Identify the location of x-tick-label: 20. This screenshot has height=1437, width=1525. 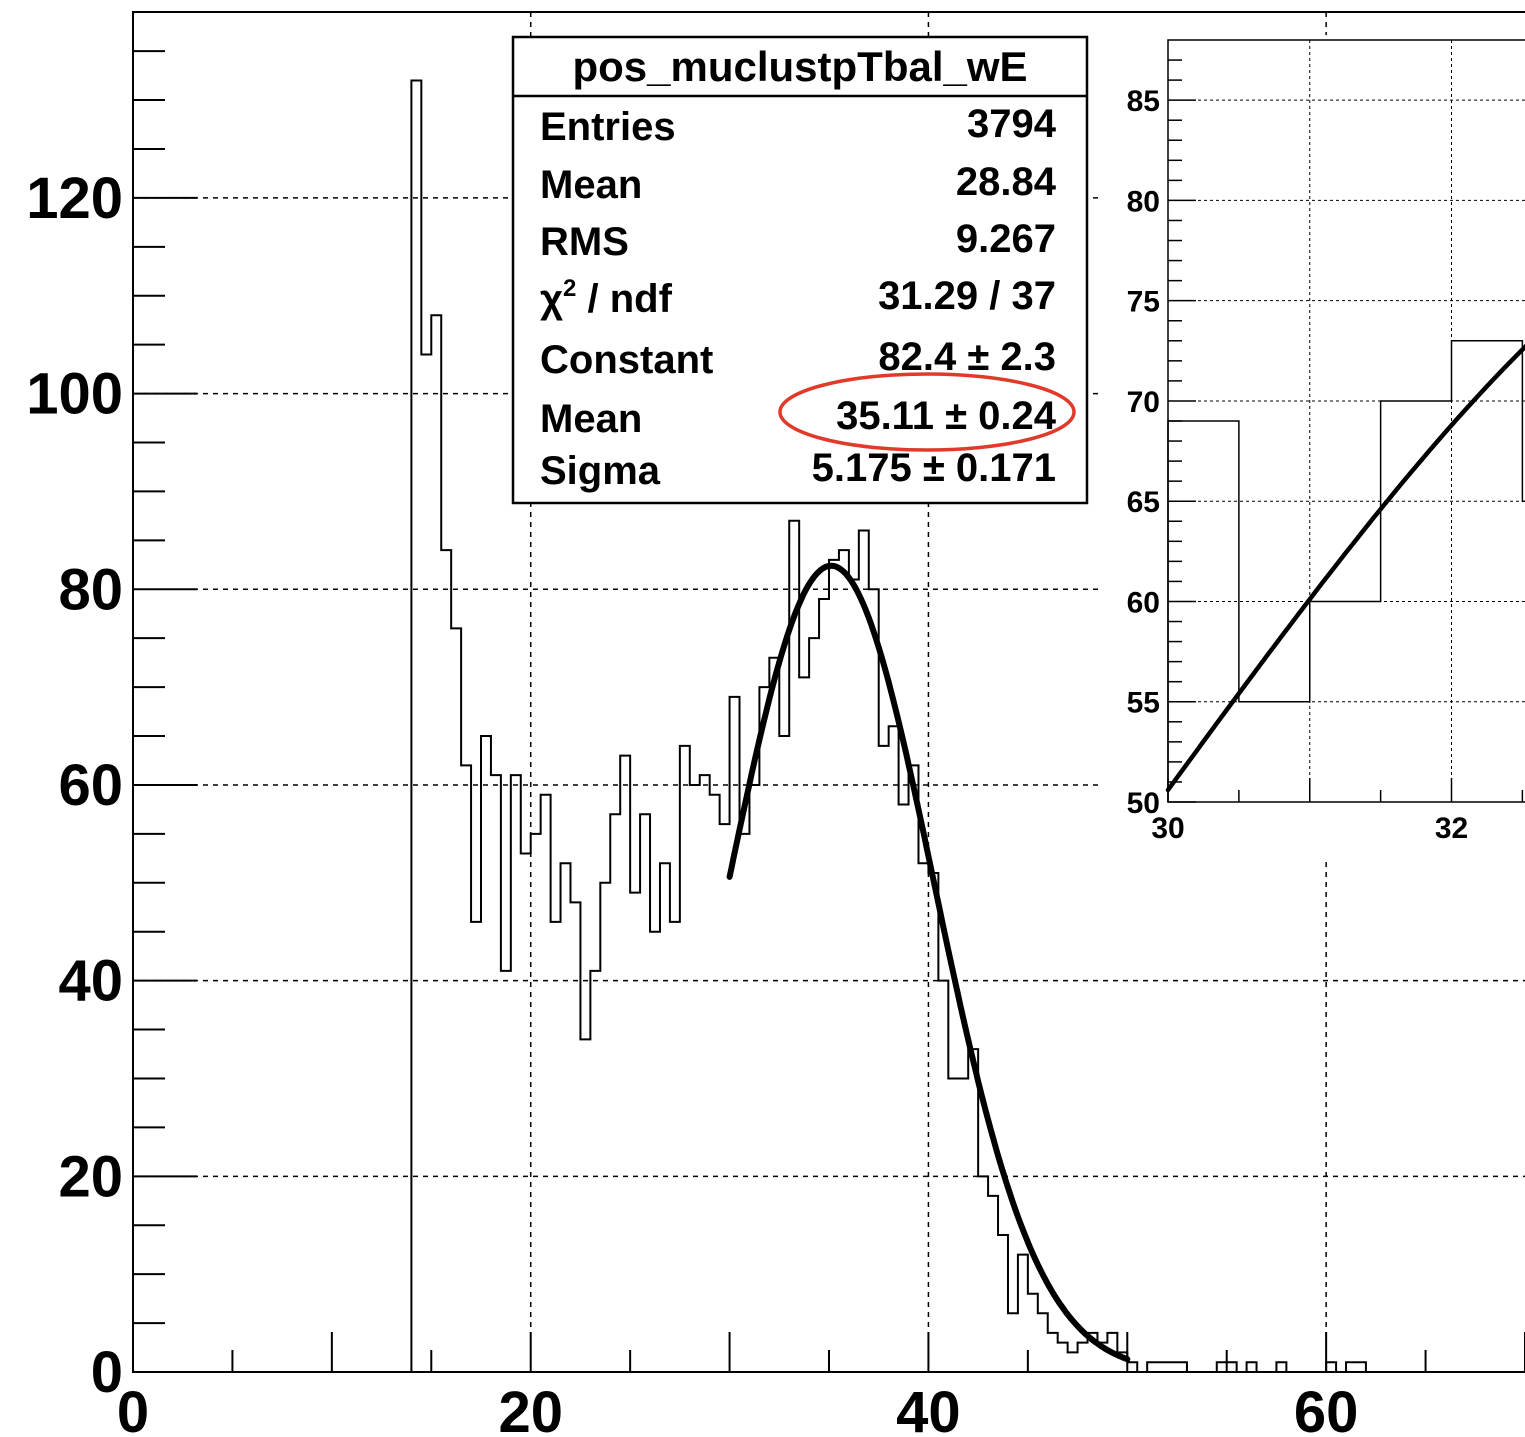
(530, 1408).